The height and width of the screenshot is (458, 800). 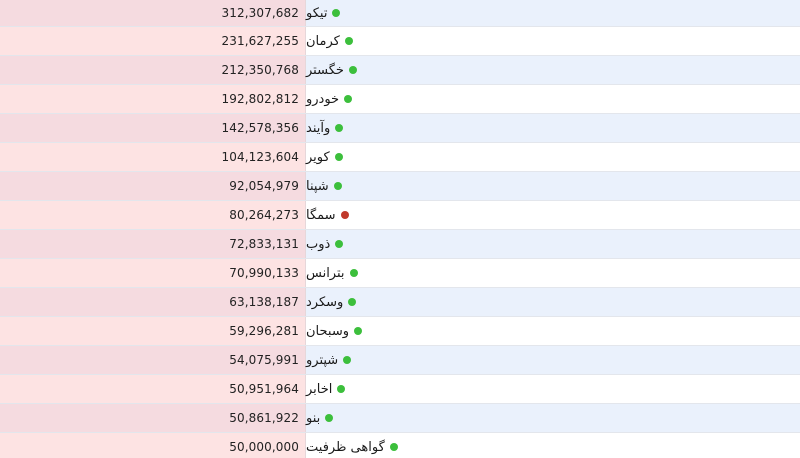 What do you see at coordinates (553, 302) in the screenshot?
I see `symbol-cell: وسکرد` at bounding box center [553, 302].